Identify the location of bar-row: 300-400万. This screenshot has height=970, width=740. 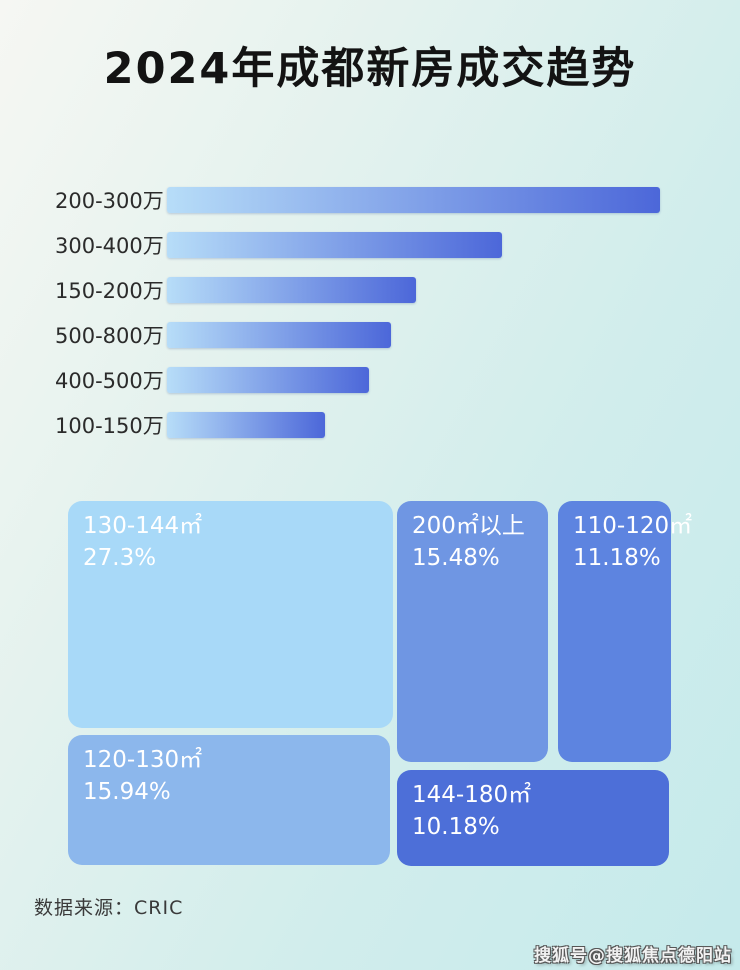
(357, 245).